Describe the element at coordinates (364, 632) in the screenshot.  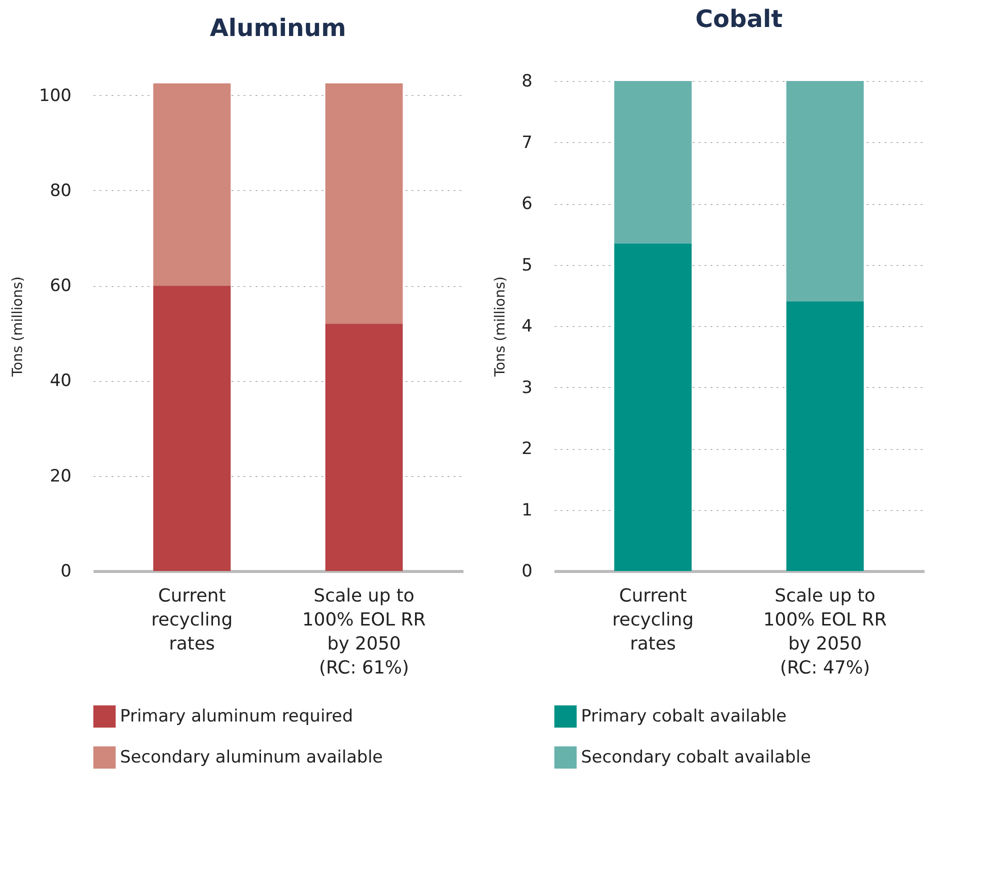
I see `x-tick-label: Scale up to 100% EOL RR by 2050 (RC: 61%)` at that location.